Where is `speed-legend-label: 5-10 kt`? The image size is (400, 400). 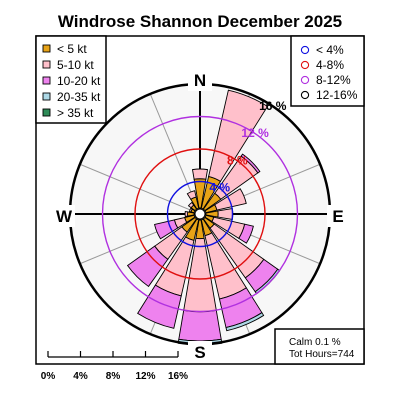
speed-legend-label: 5-10 kt is located at coordinates (75, 65).